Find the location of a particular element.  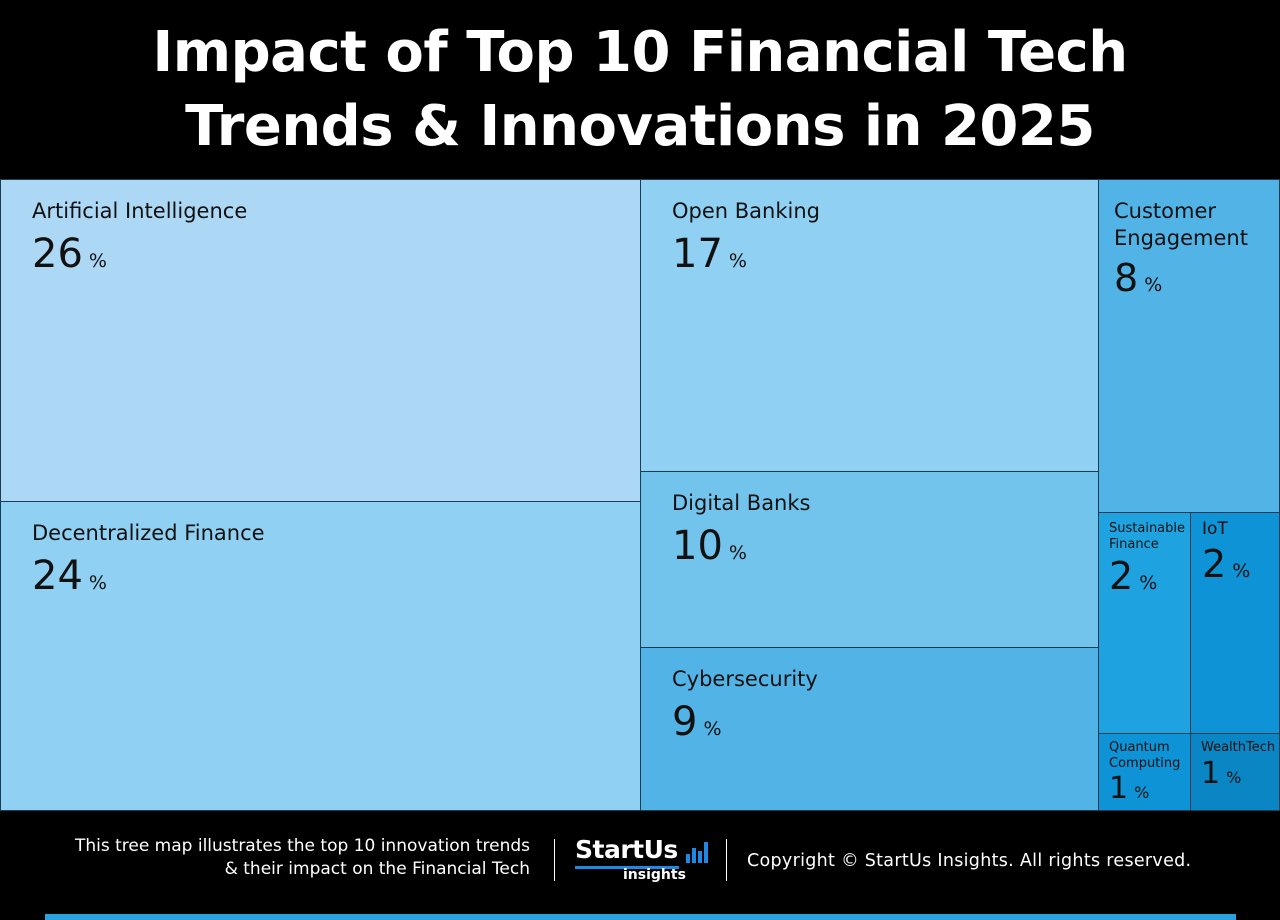

treemap-tile-cybersecurity: Cybersecurity 9% is located at coordinates (869, 729).